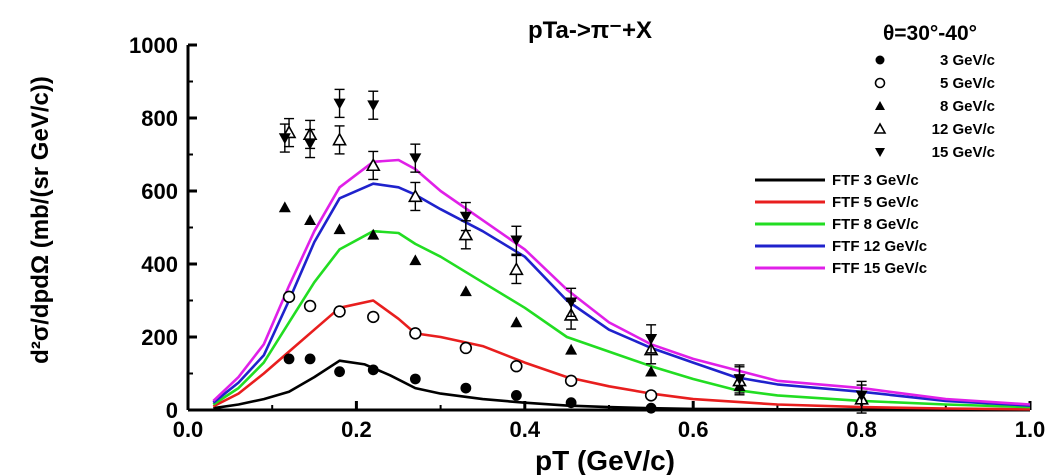 This screenshot has height=475, width=1060. What do you see at coordinates (172, 410) in the screenshot?
I see `y-tick-label: 0` at bounding box center [172, 410].